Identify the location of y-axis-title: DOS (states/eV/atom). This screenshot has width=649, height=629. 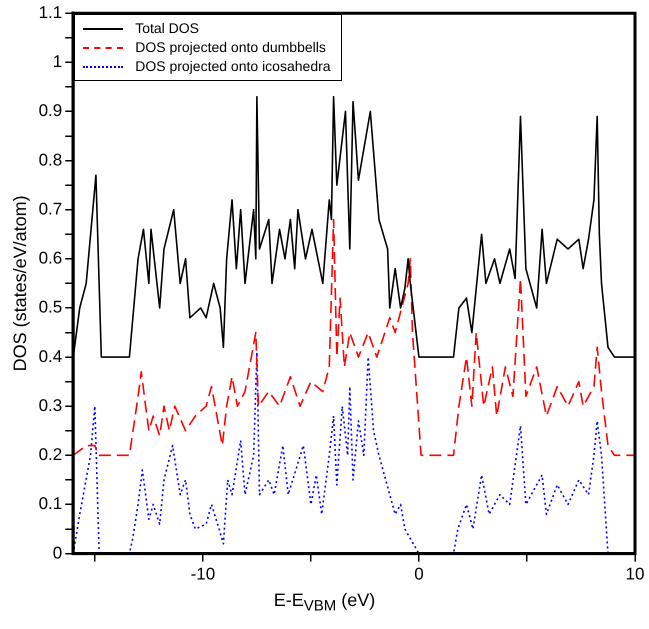
(20, 283).